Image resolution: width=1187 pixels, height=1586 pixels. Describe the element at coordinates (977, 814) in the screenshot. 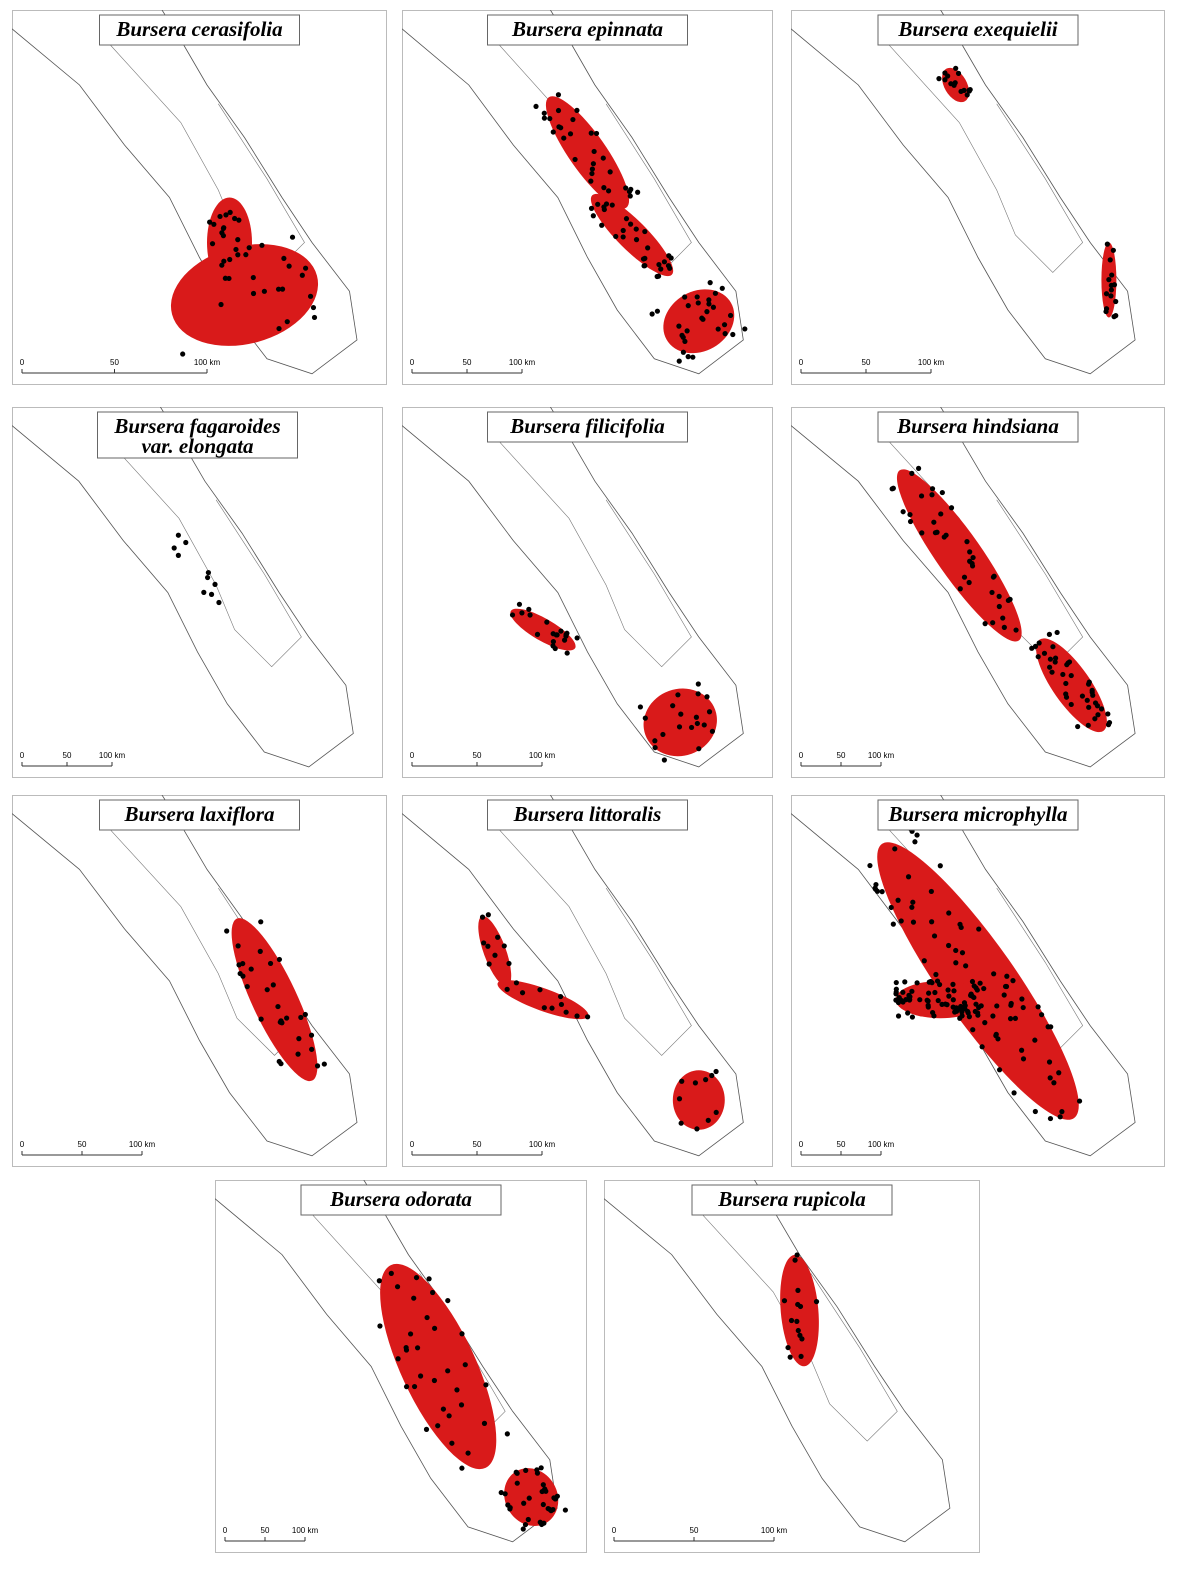

I see `panel-title: Bursera microphylla` at that location.